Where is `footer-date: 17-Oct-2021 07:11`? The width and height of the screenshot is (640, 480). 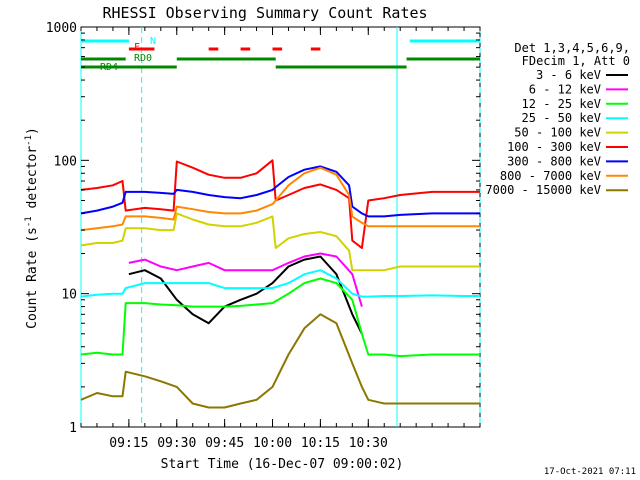 footer-date: 17-Oct-2021 07:11 is located at coordinates (590, 472).